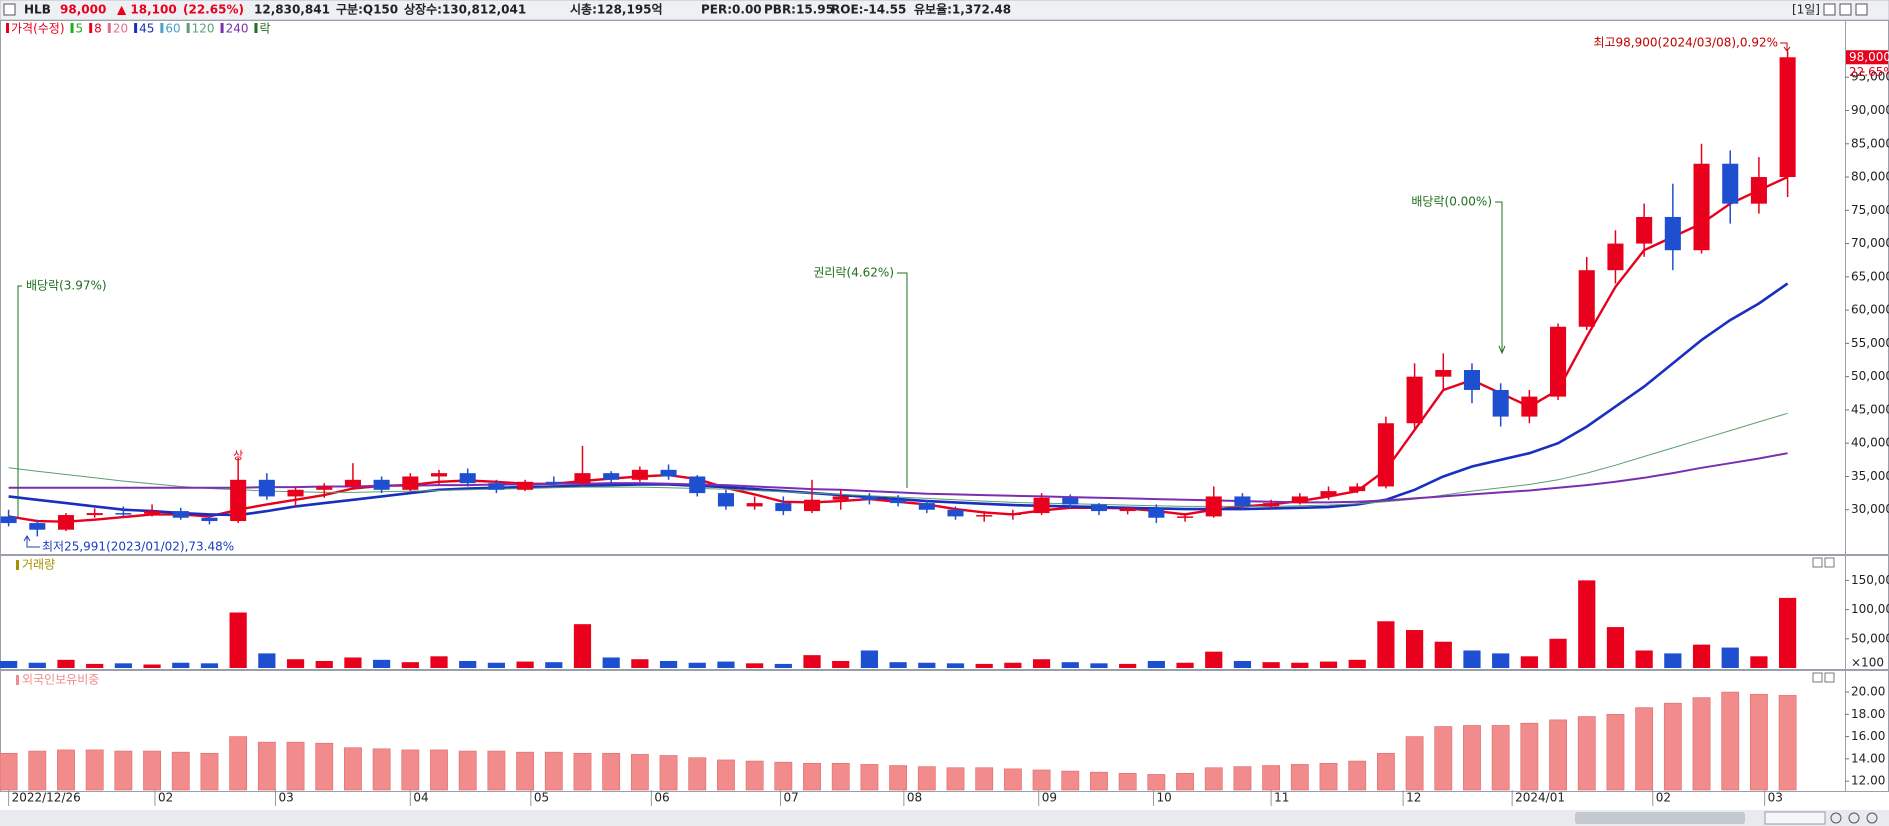 The image size is (1889, 826). Describe the element at coordinates (98, 29) in the screenshot. I see `legend-label: 8` at that location.